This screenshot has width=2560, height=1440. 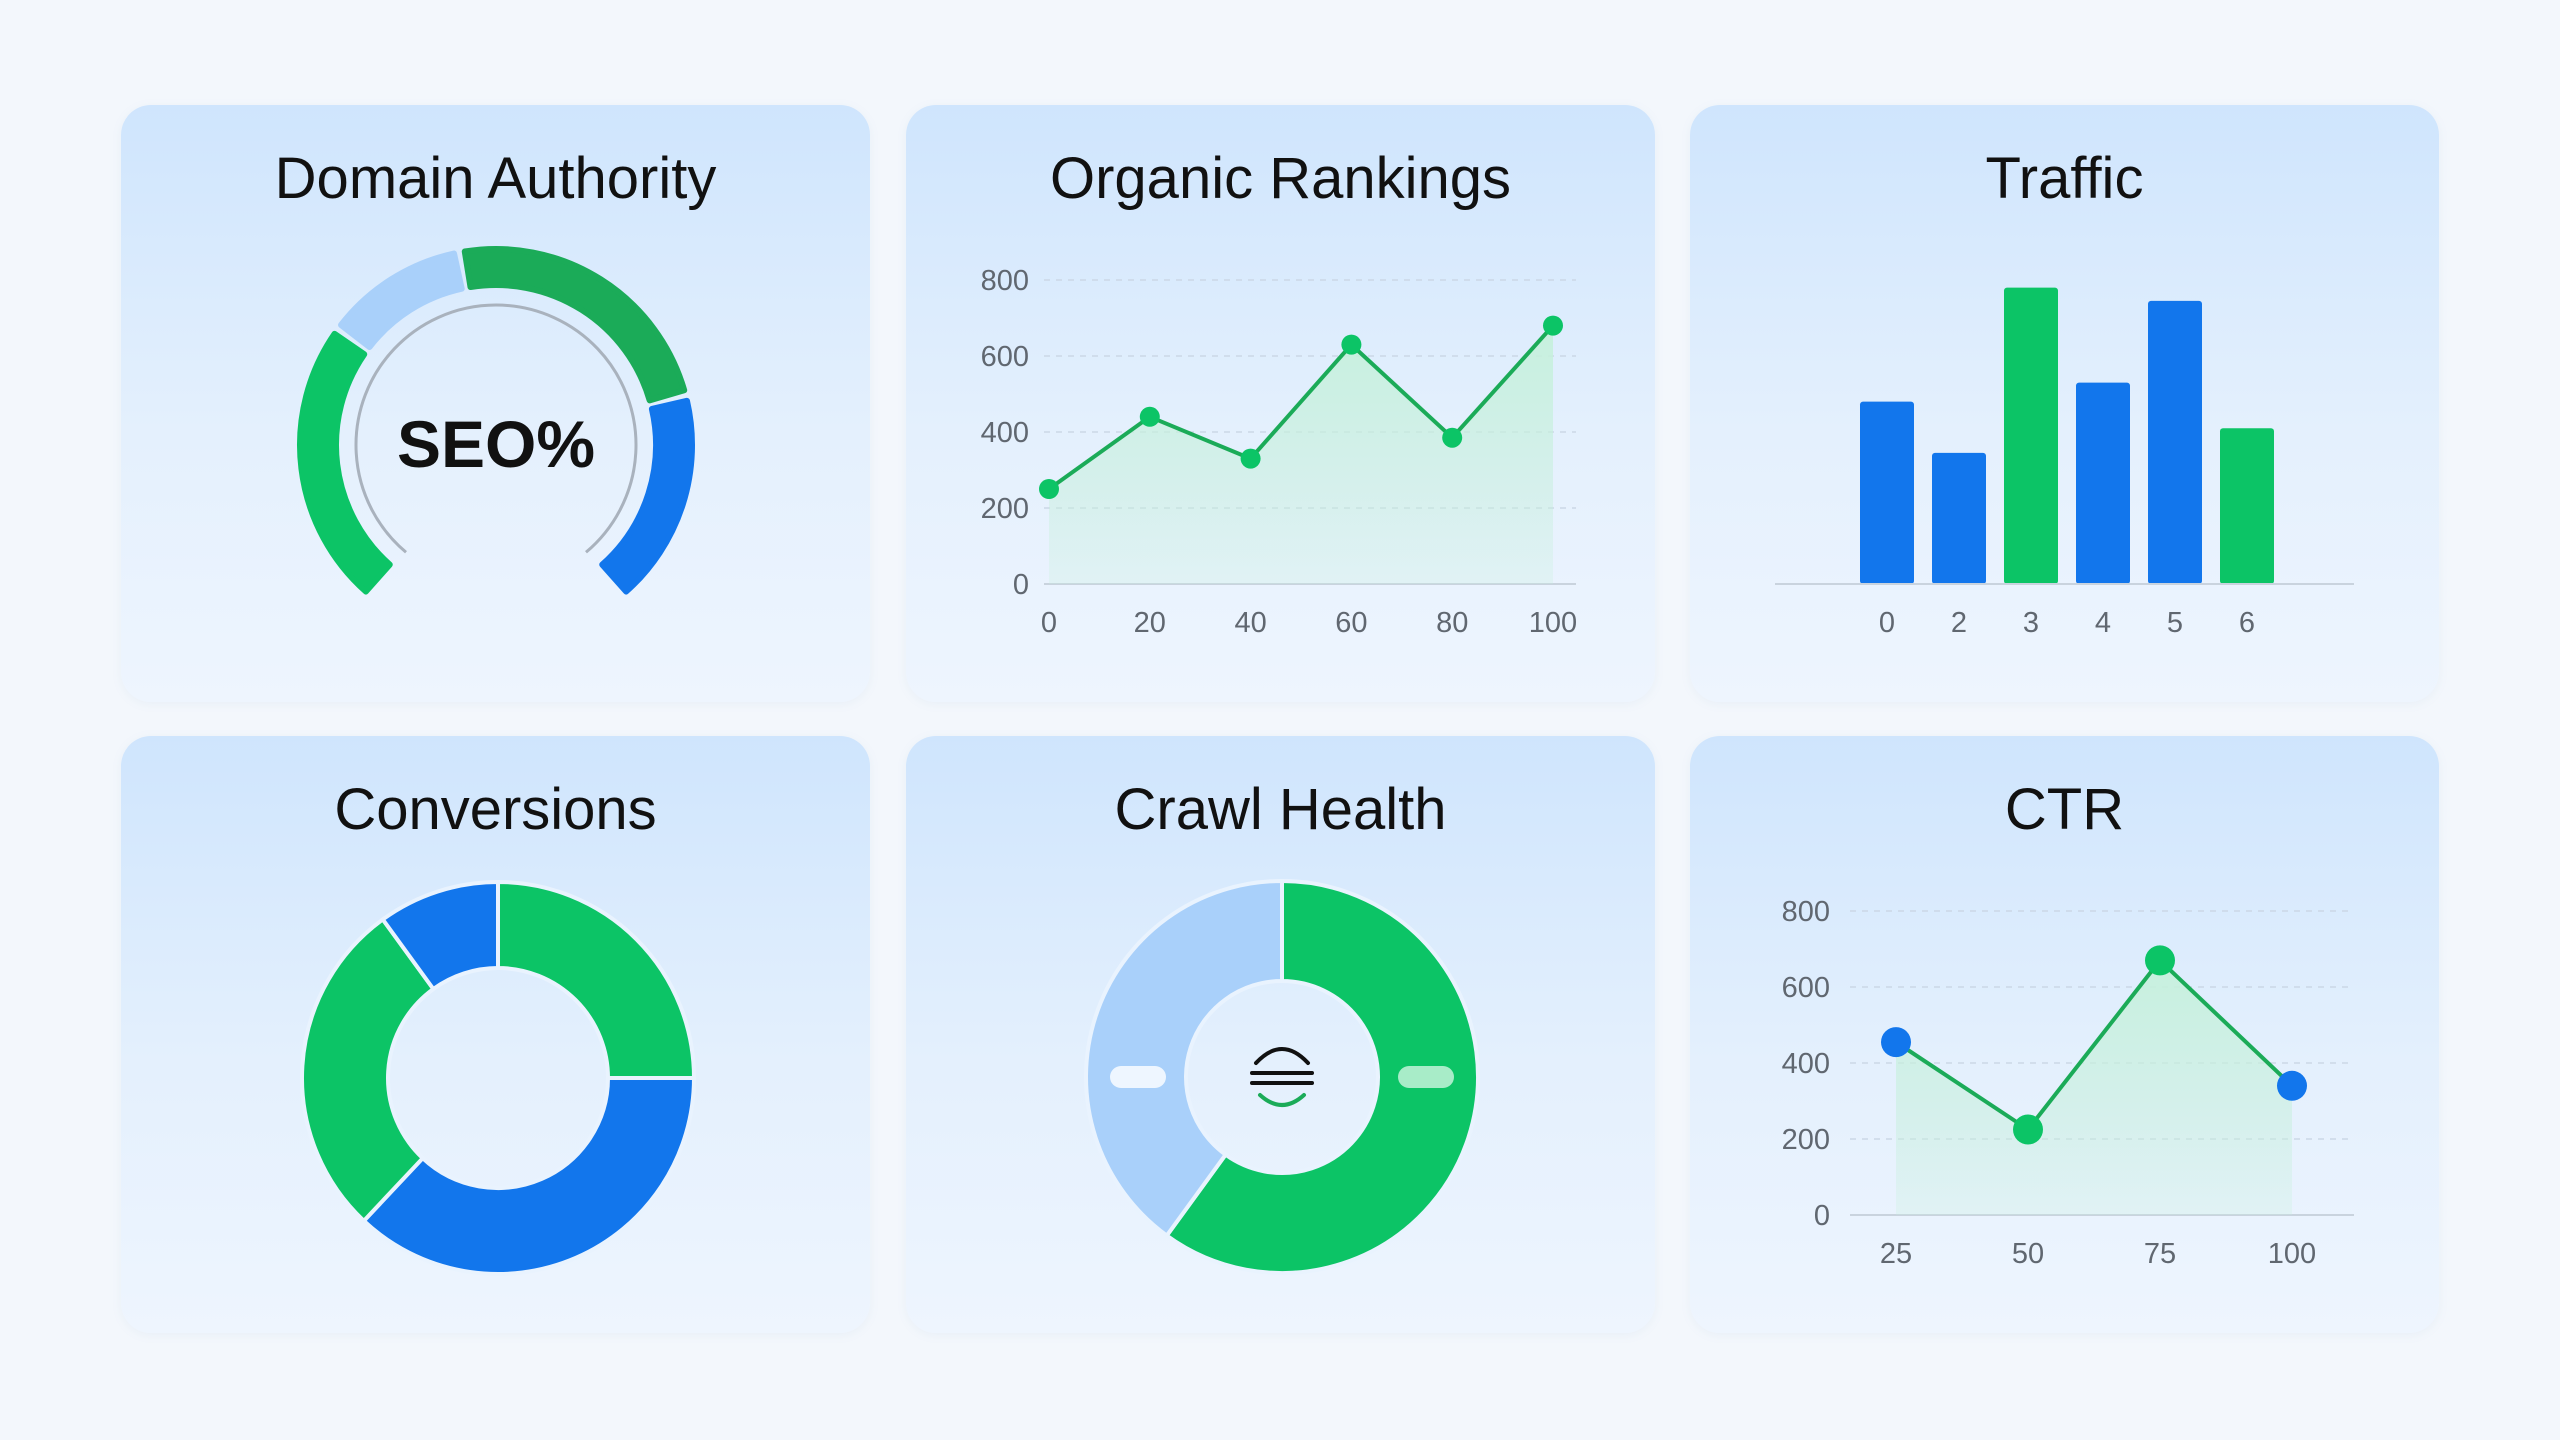 What do you see at coordinates (1452, 623) in the screenshot?
I see `x-tick-label: 80` at bounding box center [1452, 623].